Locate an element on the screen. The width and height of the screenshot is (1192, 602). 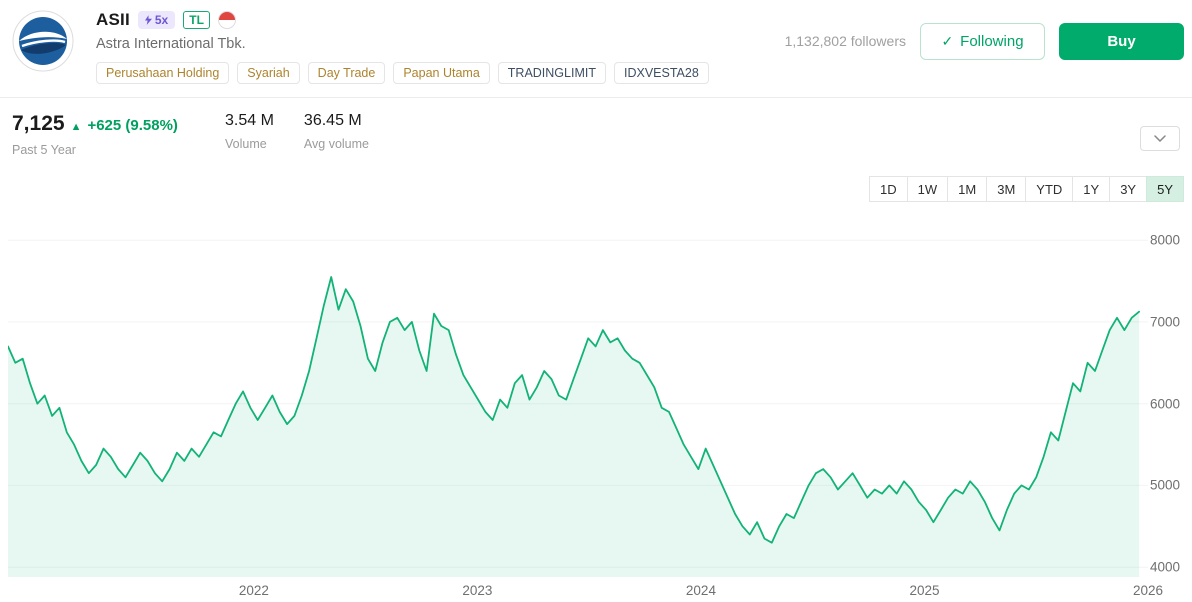
volume-label: Volume is located at coordinates (246, 144).